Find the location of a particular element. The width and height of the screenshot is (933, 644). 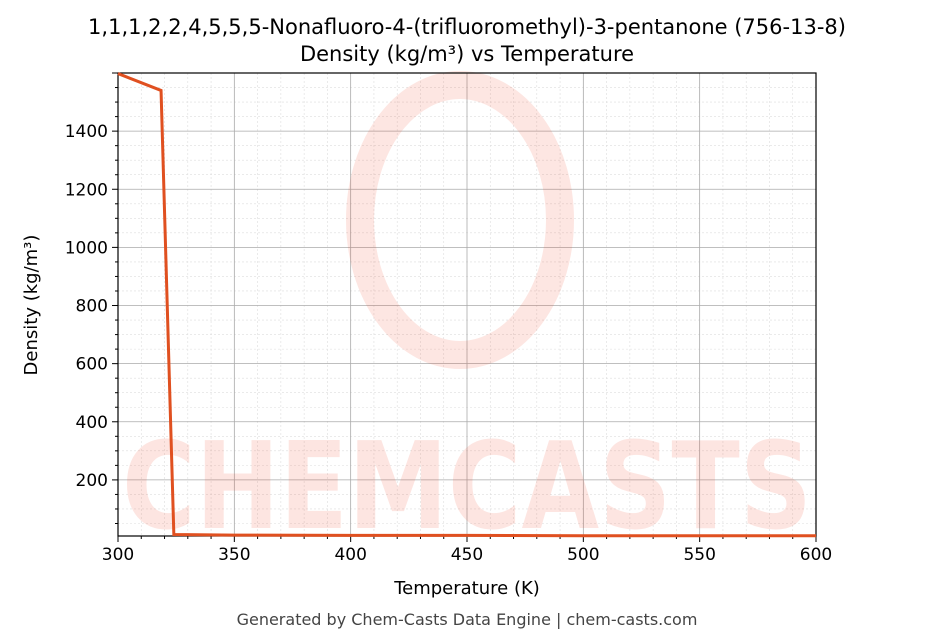

y-tick-label: 1200 is located at coordinates (86, 190).